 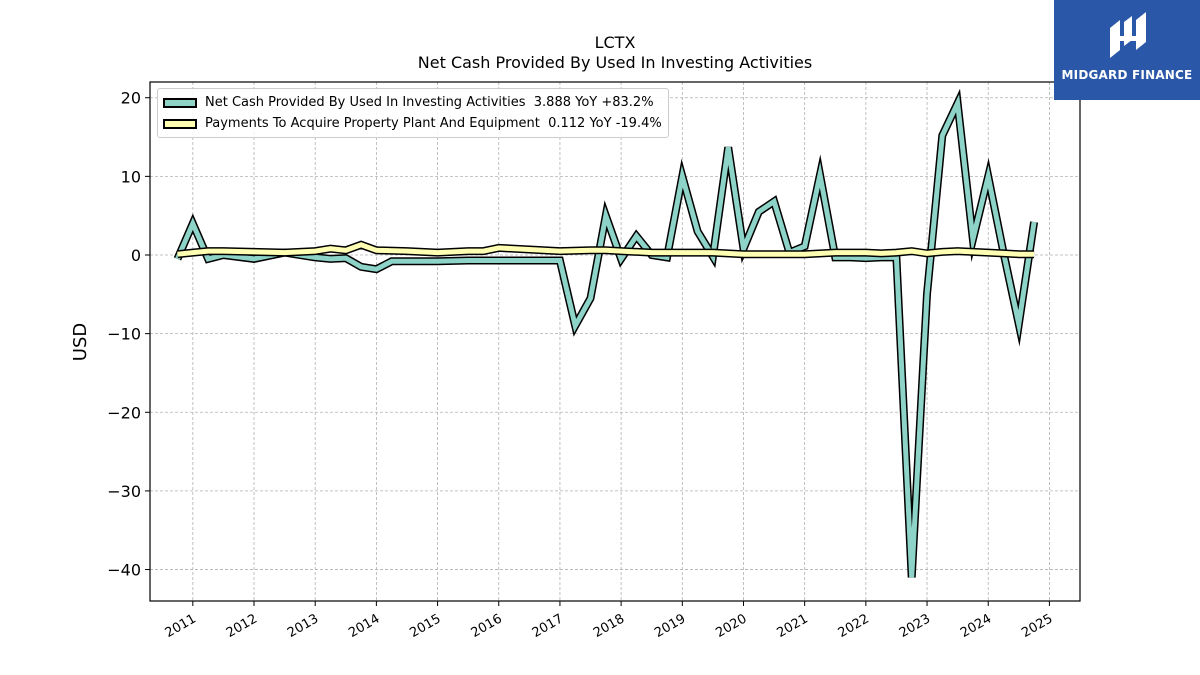 What do you see at coordinates (364, 626) in the screenshot?
I see `x-tick-label: 2014` at bounding box center [364, 626].